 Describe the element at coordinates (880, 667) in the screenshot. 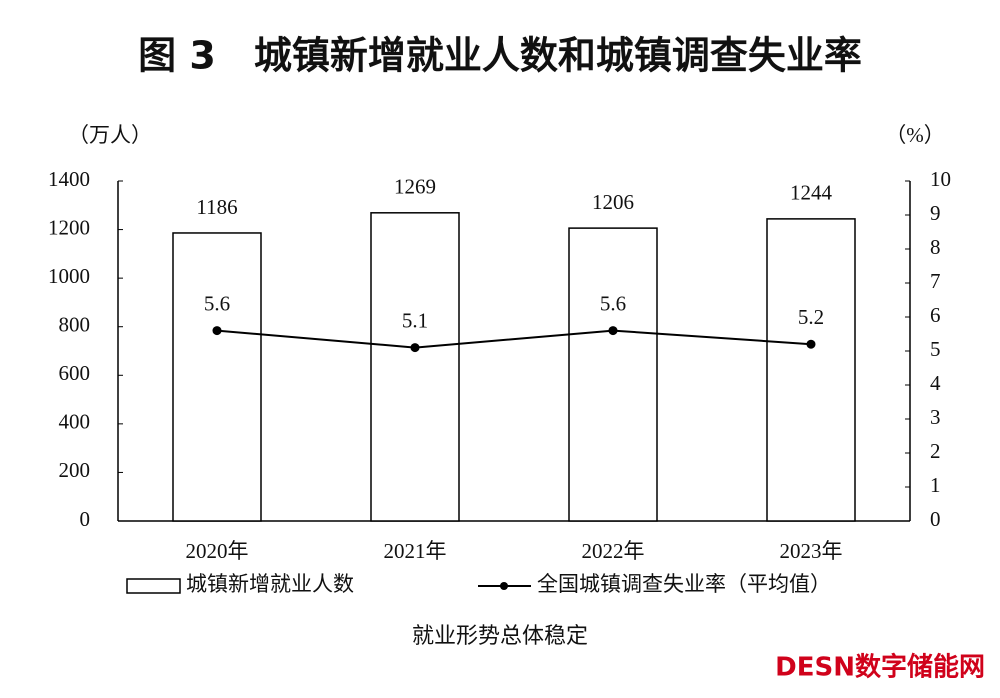

I see `watermark: DESN数字储能网` at that location.